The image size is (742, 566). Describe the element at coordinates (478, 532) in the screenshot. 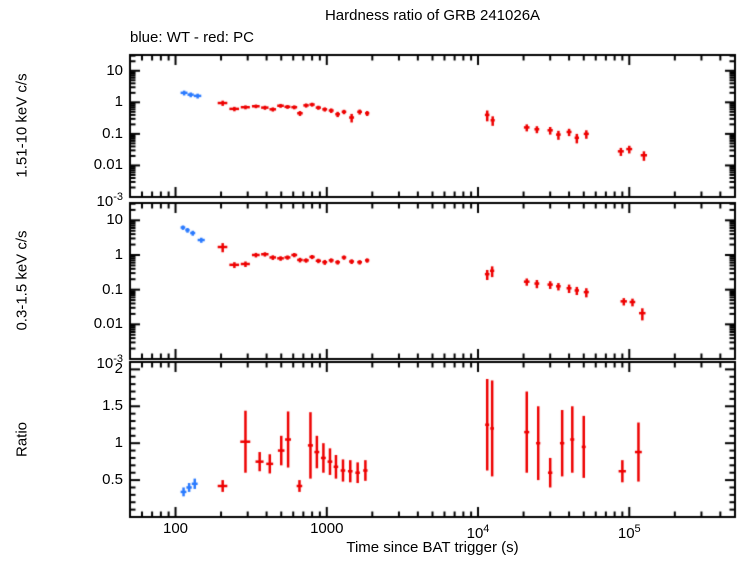

I see `x-tick-label: 104` at that location.